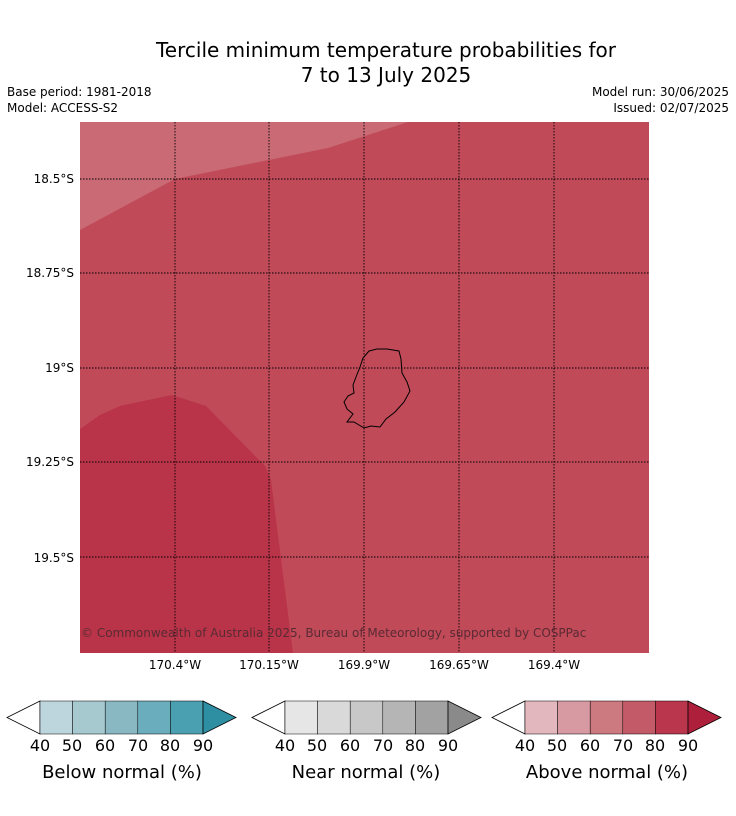 The image size is (736, 816). What do you see at coordinates (607, 772) in the screenshot?
I see `colorbar-above-label: Above normal (%)` at bounding box center [607, 772].